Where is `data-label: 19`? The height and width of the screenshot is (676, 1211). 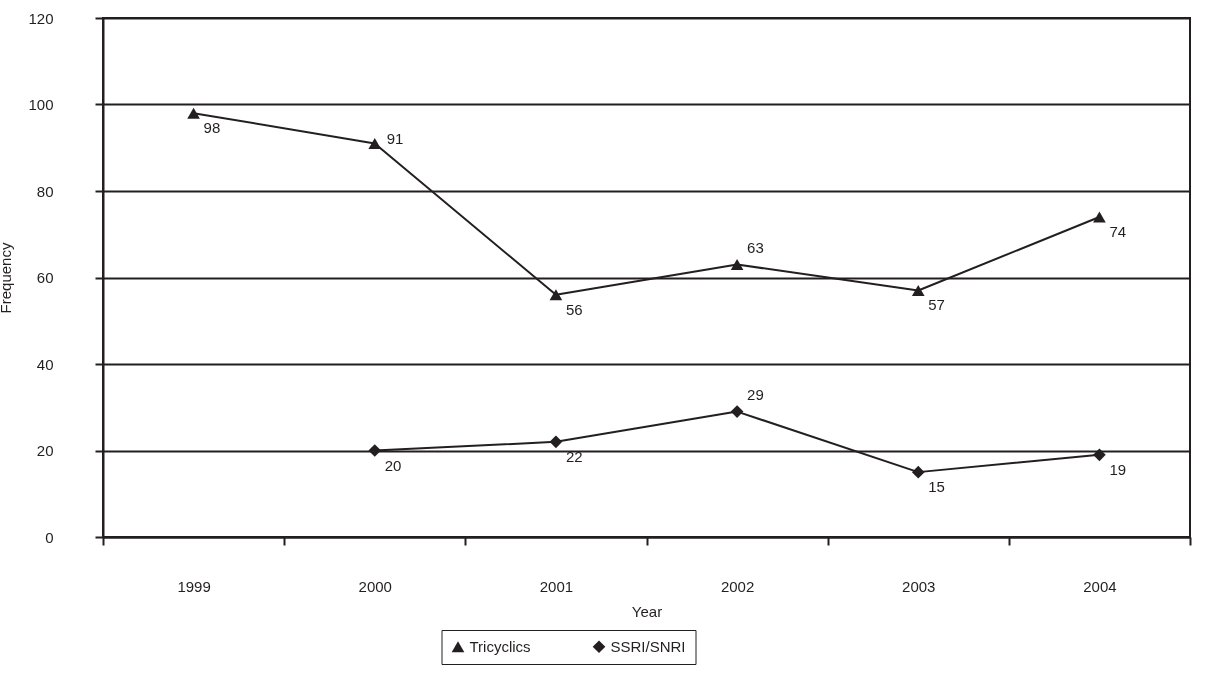
data-label: 19 is located at coordinates (1118, 469).